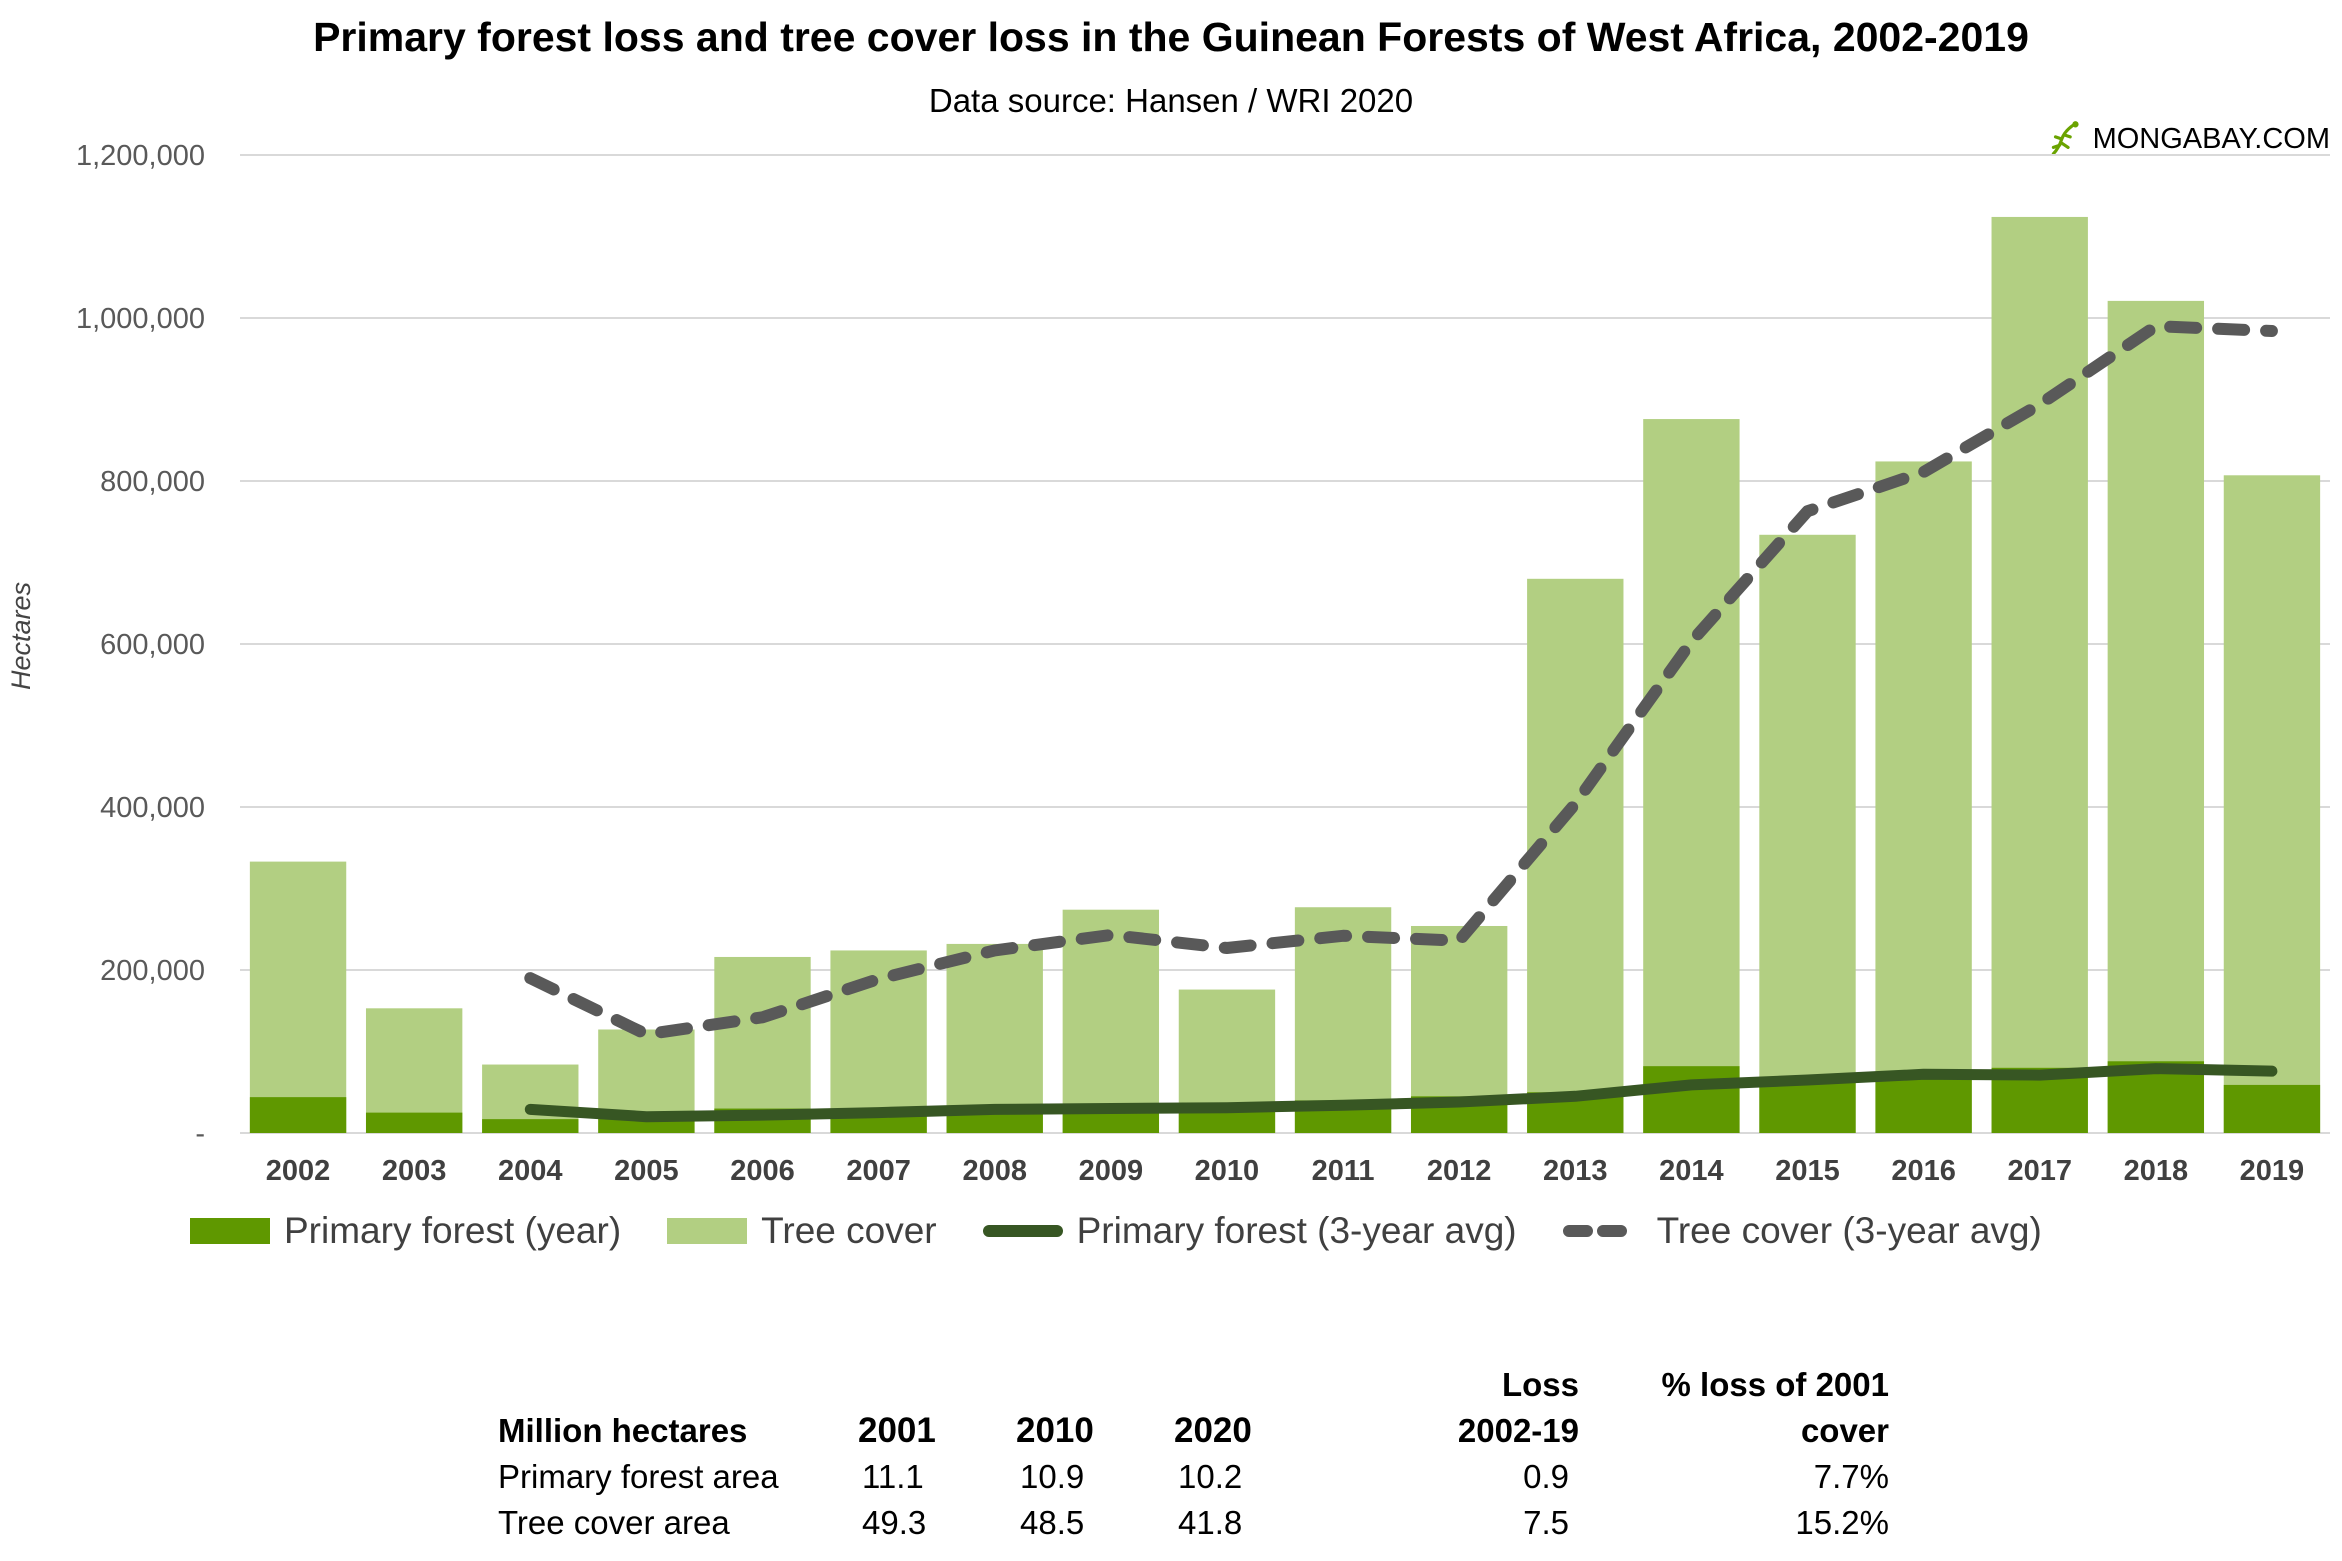 The width and height of the screenshot is (2342, 1561). Describe the element at coordinates (638, 1476) in the screenshot. I see `table-cell: Primary forest area` at that location.